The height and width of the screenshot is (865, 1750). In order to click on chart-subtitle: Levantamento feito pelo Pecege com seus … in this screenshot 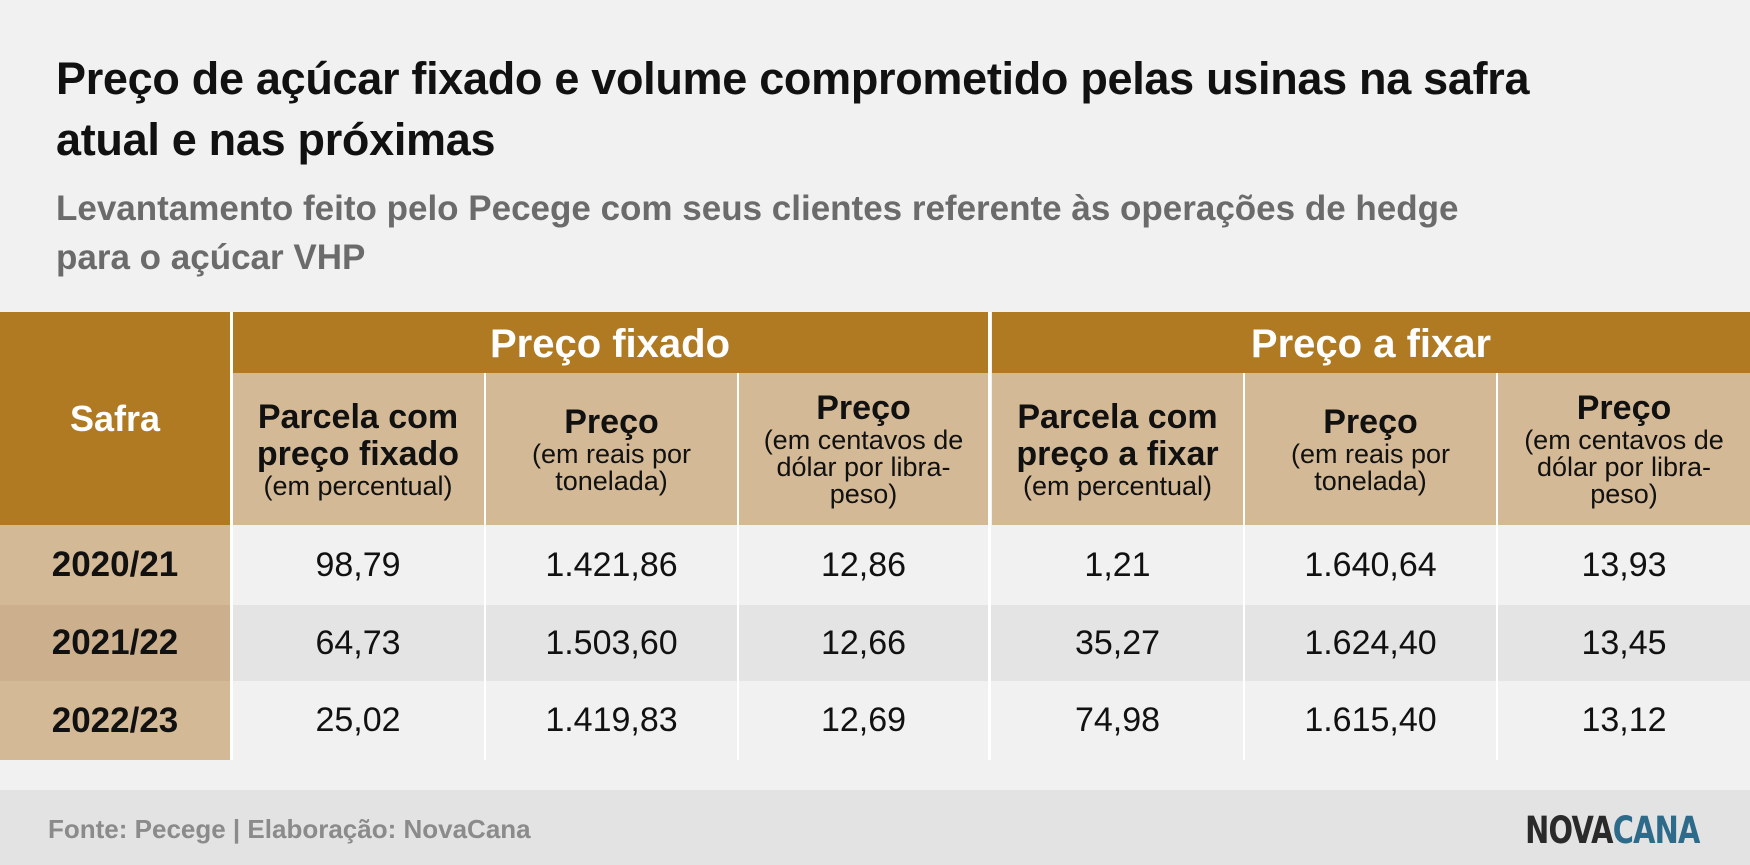, I will do `click(757, 233)`.